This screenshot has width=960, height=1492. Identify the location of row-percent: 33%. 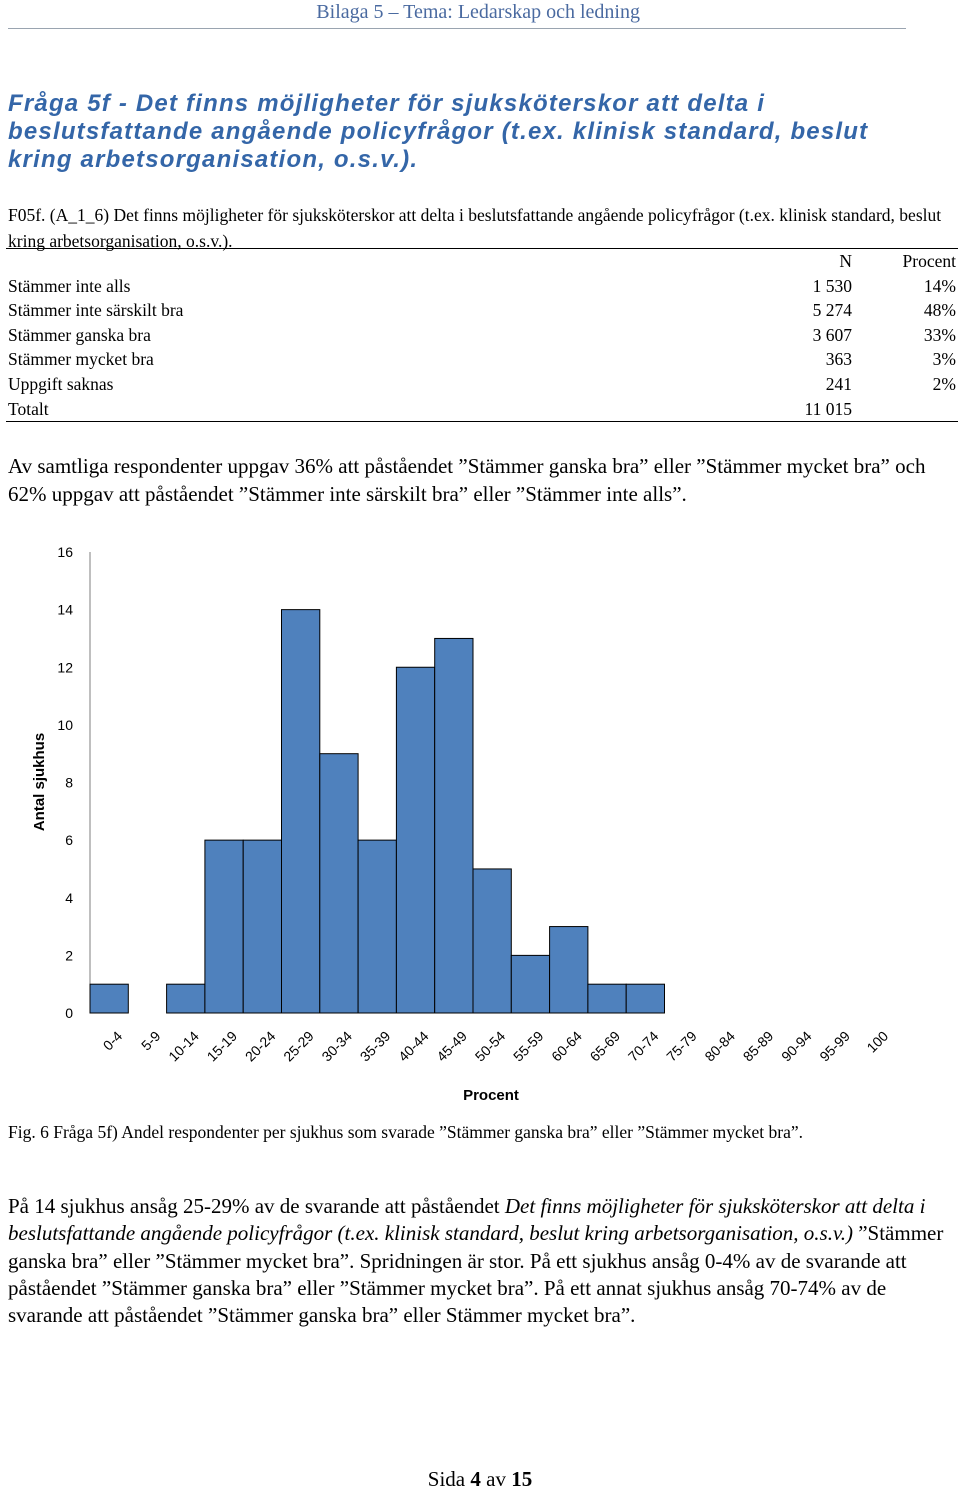
(939, 334).